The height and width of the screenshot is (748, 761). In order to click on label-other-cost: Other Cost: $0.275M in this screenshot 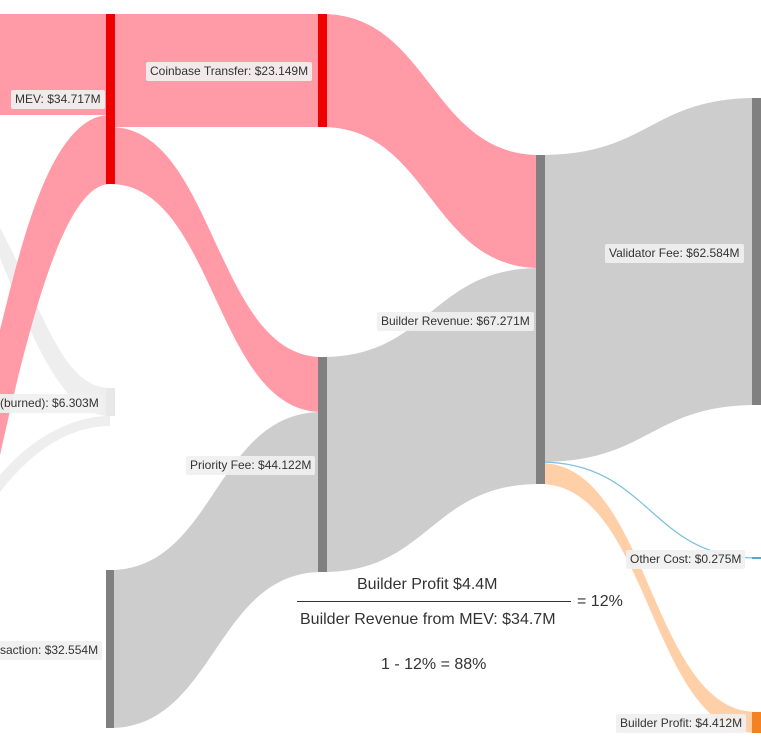, I will do `click(686, 559)`.